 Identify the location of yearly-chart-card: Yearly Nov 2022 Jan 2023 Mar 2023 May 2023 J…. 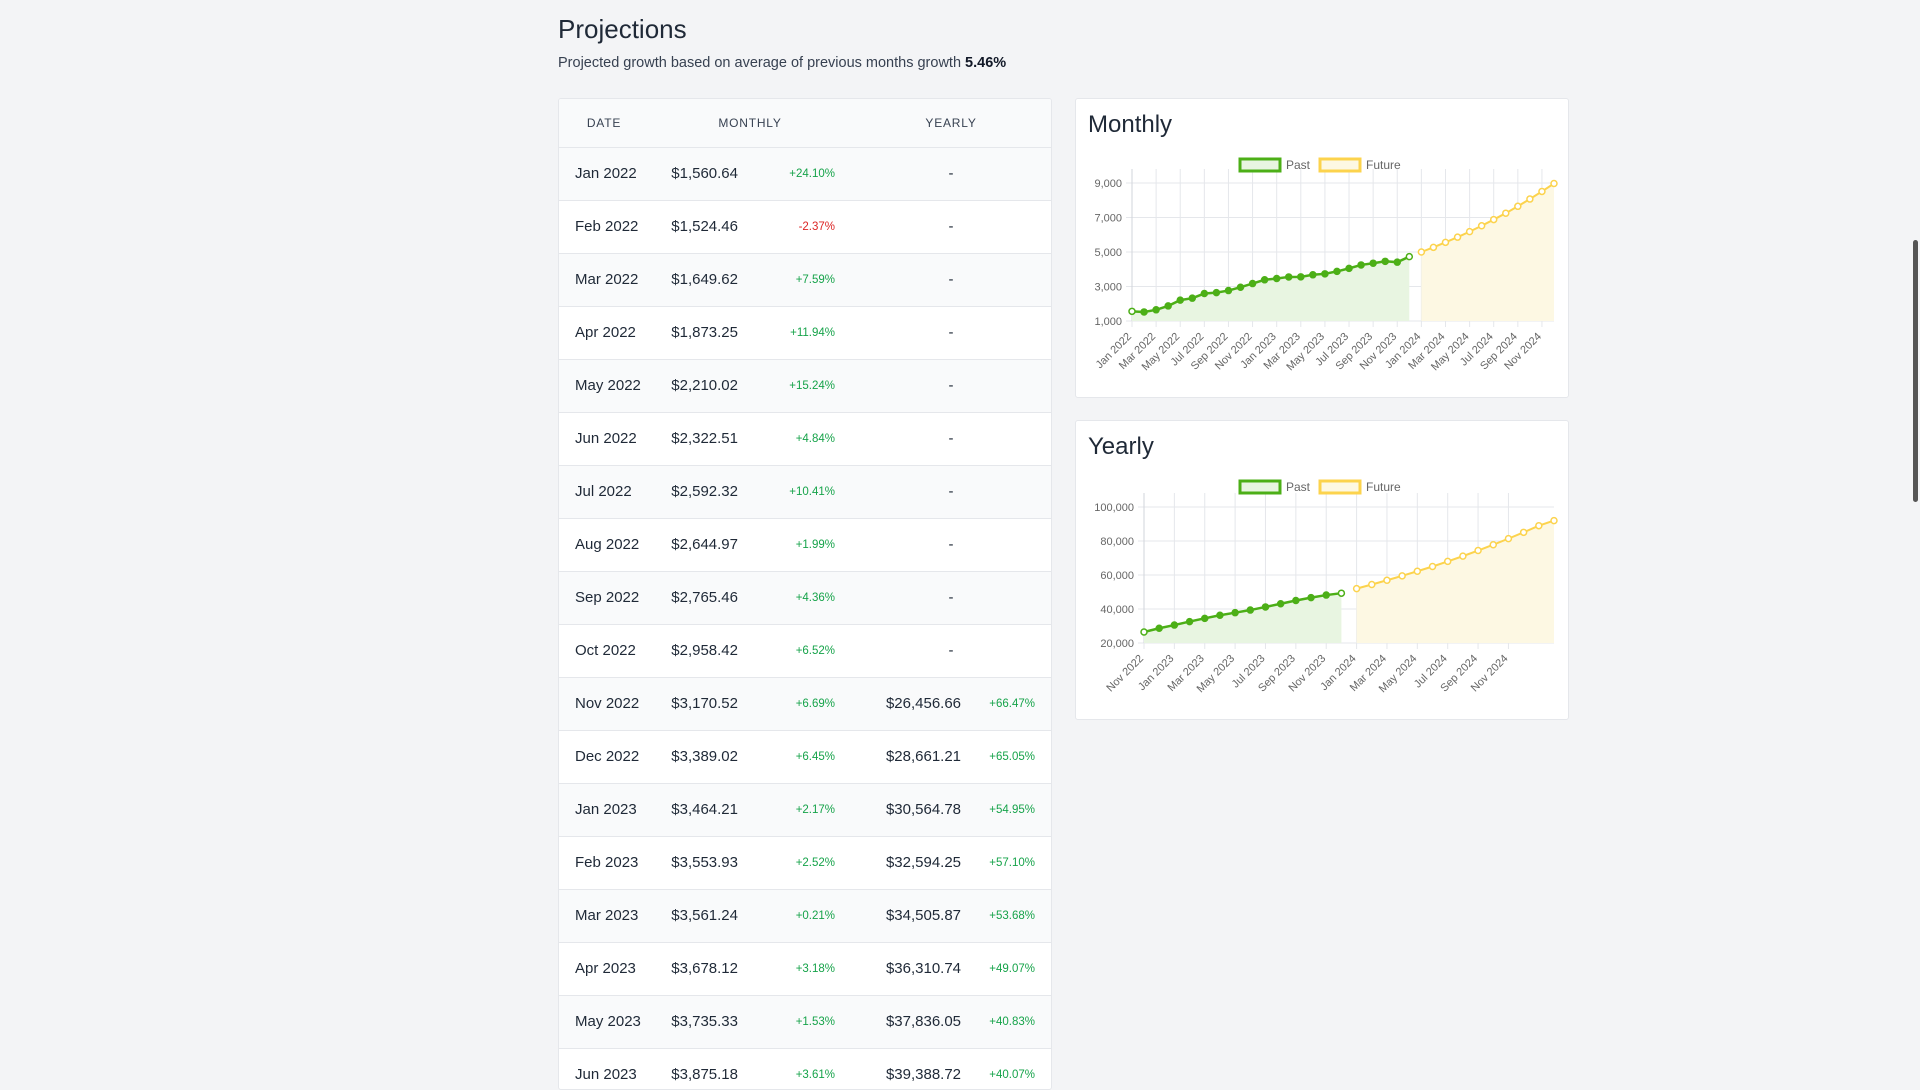
(1322, 570).